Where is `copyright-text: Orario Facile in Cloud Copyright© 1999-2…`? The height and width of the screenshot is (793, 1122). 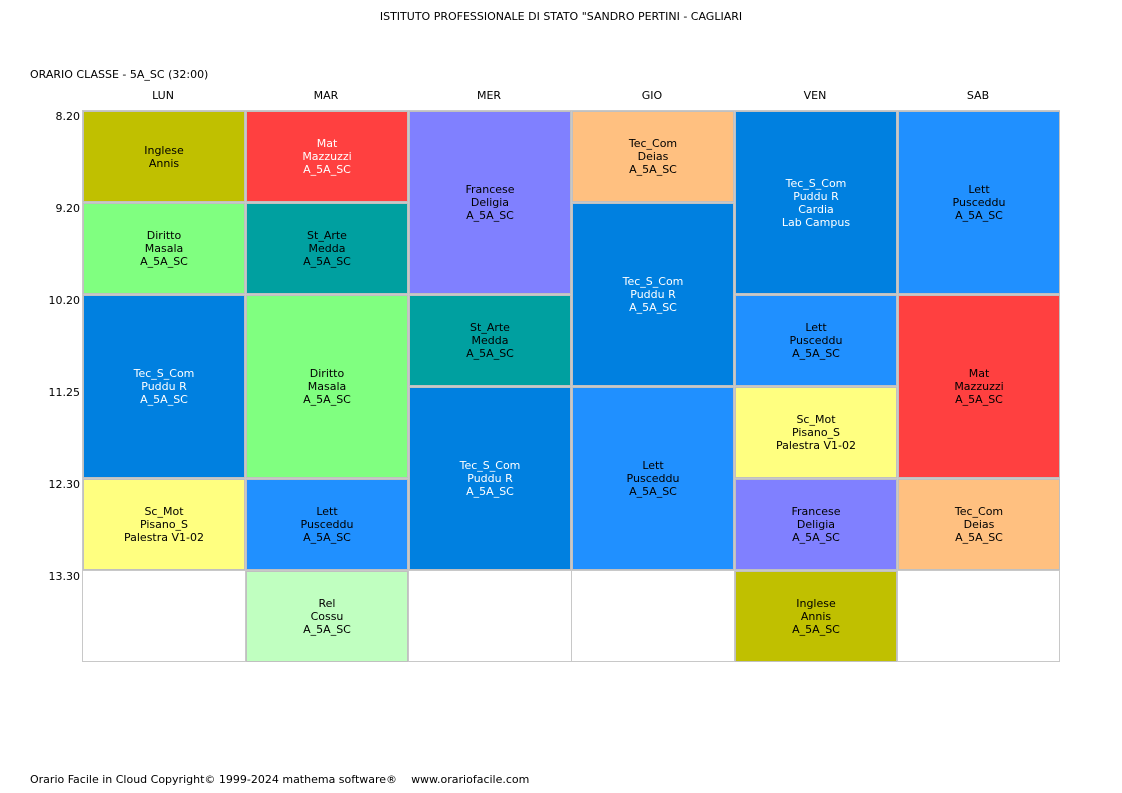
copyright-text: Orario Facile in Cloud Copyright© 1999-2… is located at coordinates (214, 779).